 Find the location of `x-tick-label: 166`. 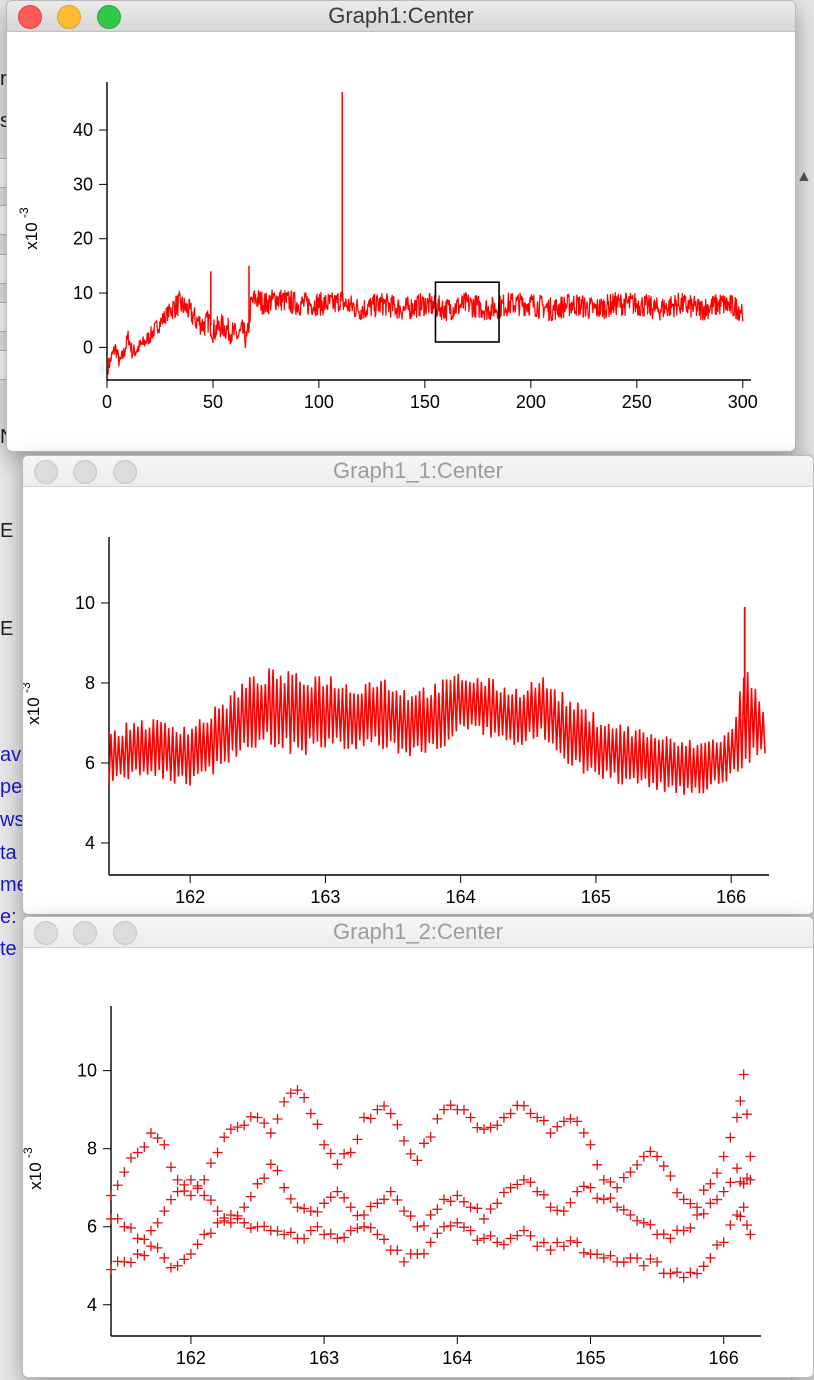

x-tick-label: 166 is located at coordinates (731, 897).